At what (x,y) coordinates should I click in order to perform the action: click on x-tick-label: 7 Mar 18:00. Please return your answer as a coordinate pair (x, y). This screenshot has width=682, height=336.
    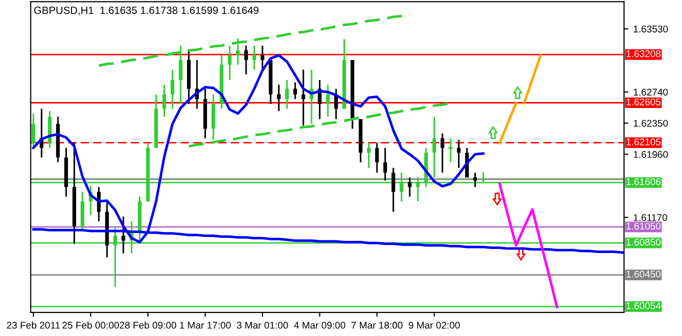
    Looking at the image, I should click on (377, 325).